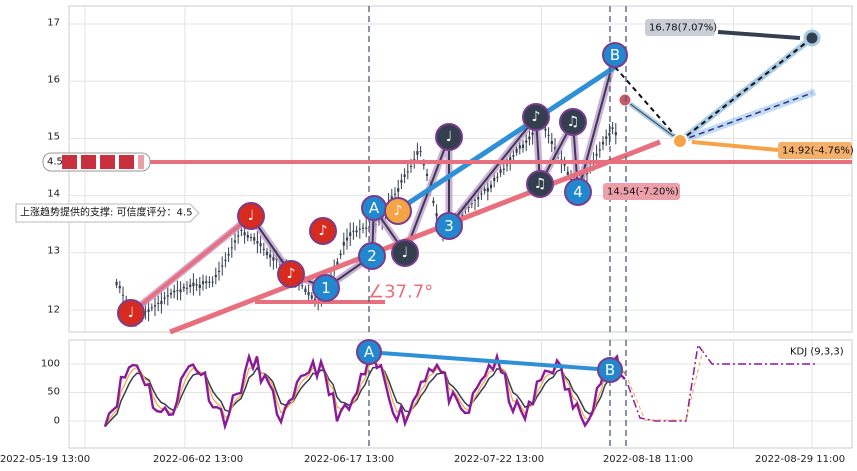 The image size is (857, 471). I want to click on mid-target-text: 14.92(-4.76%), so click(818, 151).